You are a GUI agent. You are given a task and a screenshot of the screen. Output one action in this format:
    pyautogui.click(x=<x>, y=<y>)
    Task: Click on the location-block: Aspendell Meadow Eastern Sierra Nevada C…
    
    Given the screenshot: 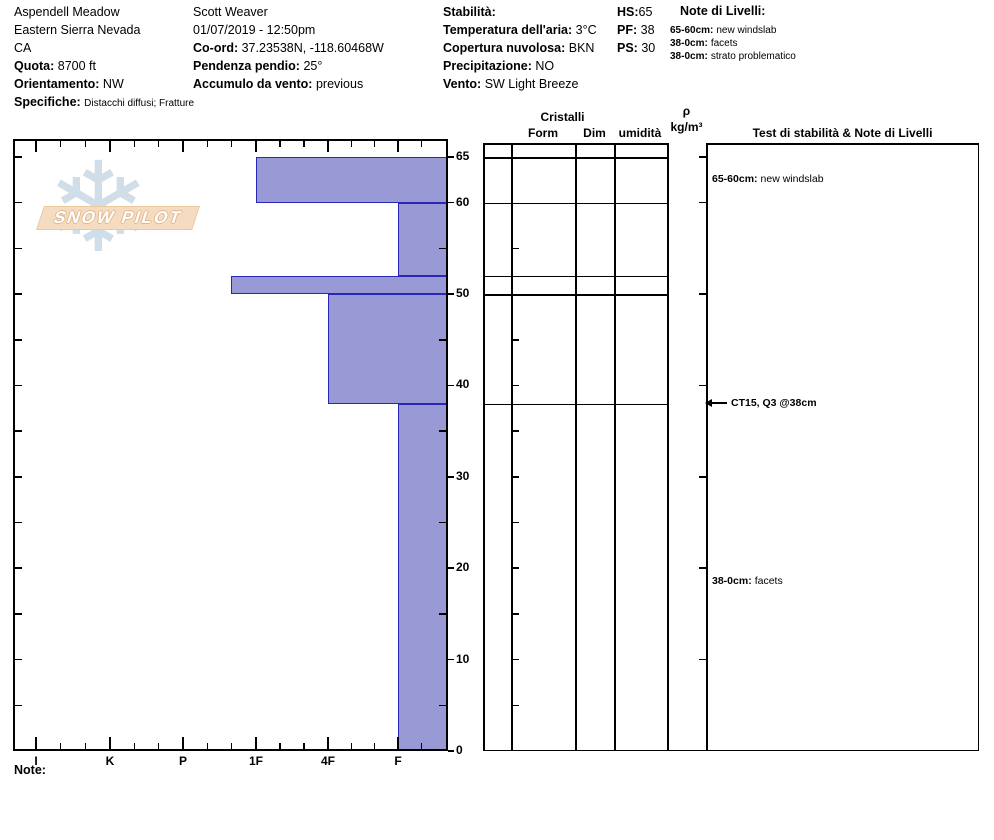 What is the action you would take?
    pyautogui.click(x=104, y=58)
    